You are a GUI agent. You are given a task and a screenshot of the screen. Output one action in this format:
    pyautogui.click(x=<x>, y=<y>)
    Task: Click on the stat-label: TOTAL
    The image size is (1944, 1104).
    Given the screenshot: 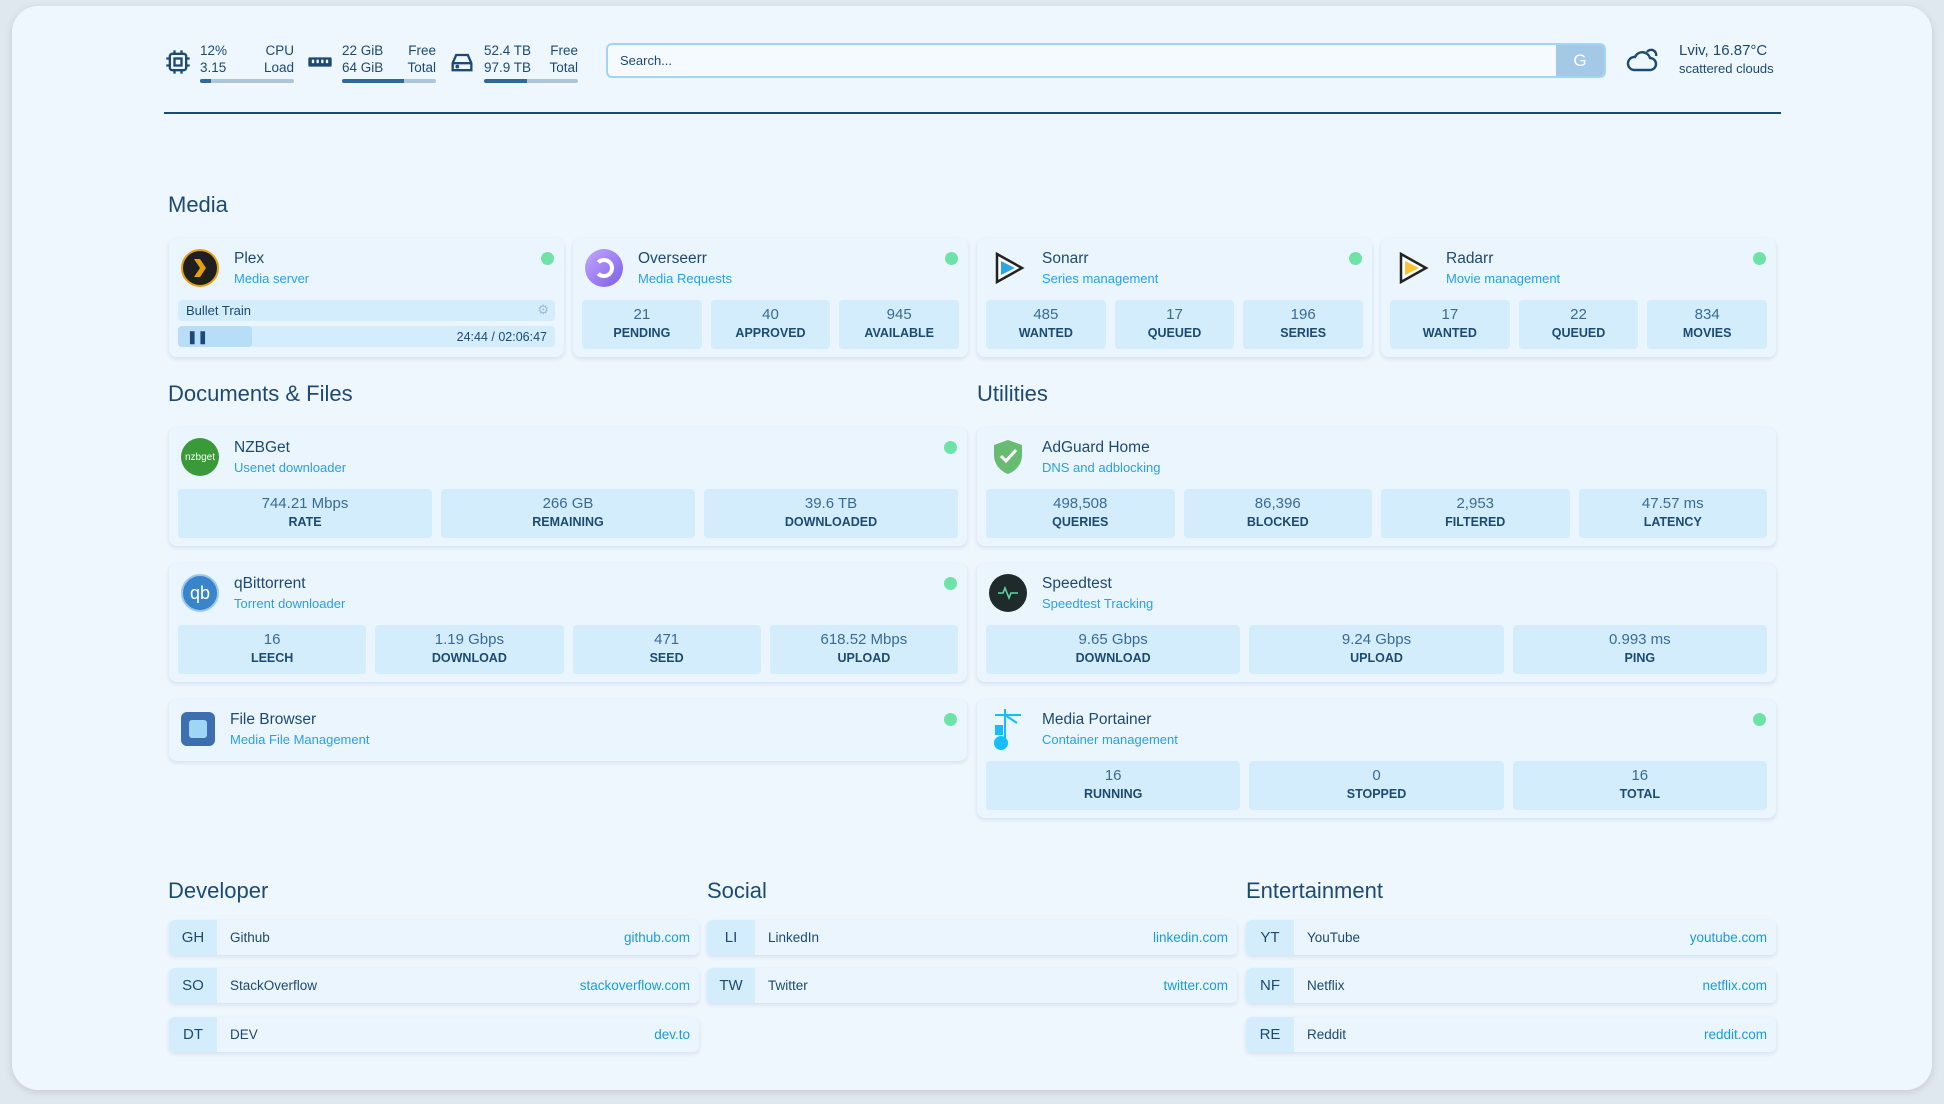 What is the action you would take?
    pyautogui.click(x=1640, y=794)
    